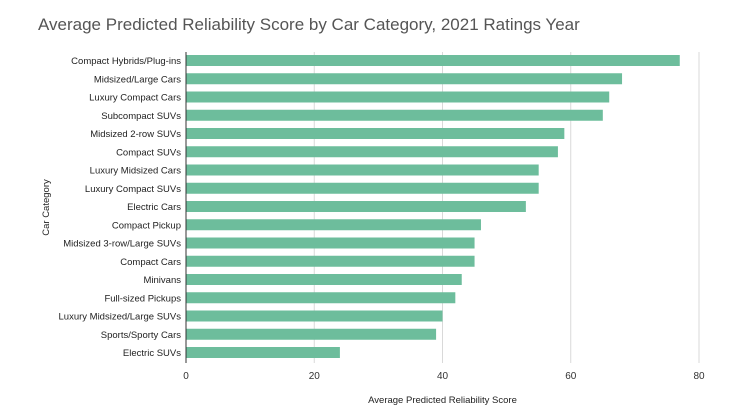 Image resolution: width=744 pixels, height=418 pixels. Describe the element at coordinates (150, 262) in the screenshot. I see `category-label-11: Compact Cars` at that location.